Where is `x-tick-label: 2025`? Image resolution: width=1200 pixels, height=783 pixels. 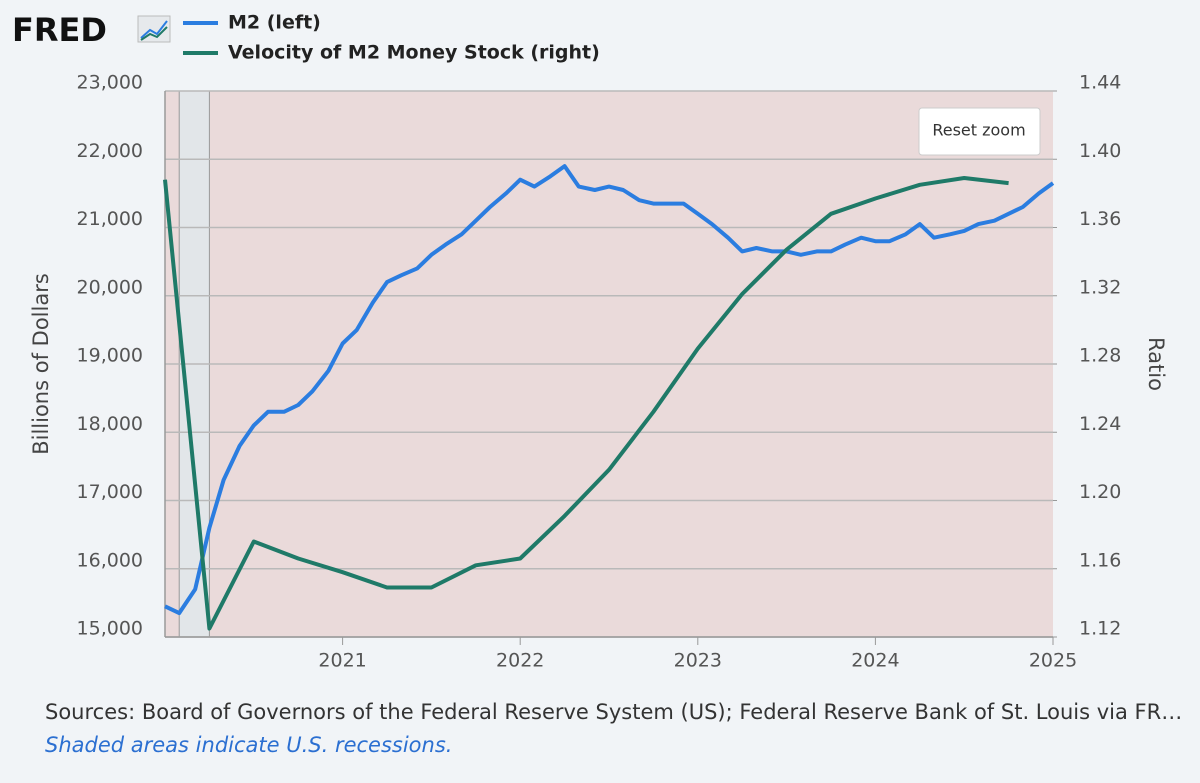 x-tick-label: 2025 is located at coordinates (1053, 661).